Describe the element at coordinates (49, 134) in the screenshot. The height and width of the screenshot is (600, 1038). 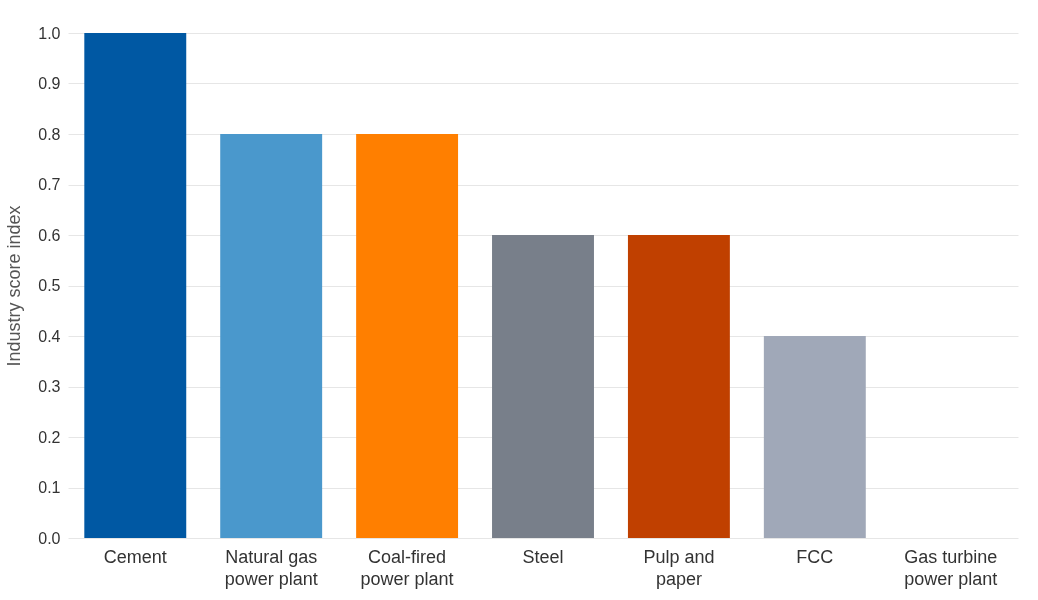
I see `y-tick-label: 0.8` at that location.